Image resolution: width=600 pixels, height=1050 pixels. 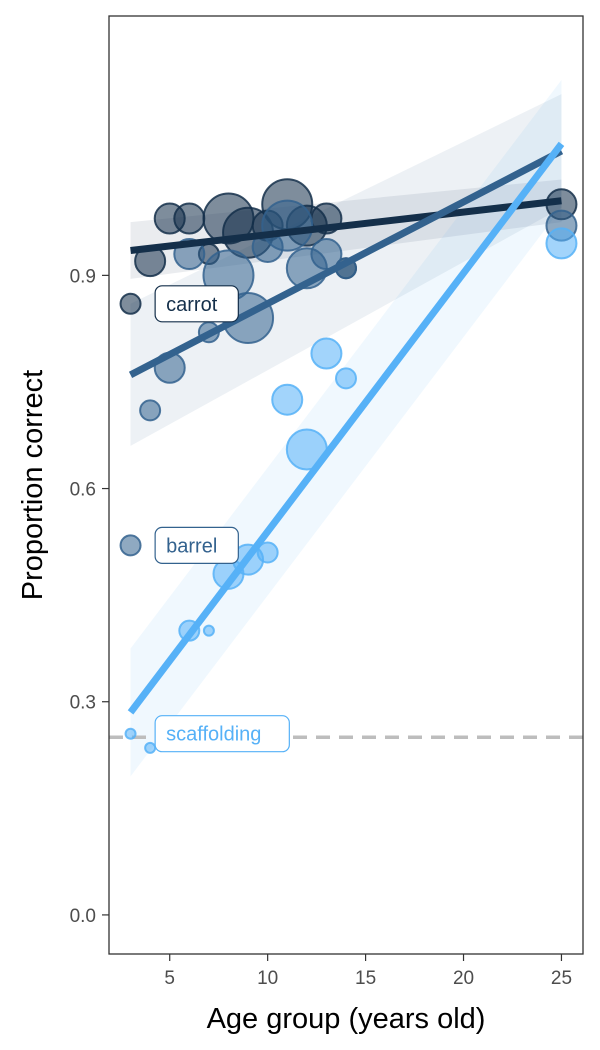 What do you see at coordinates (89, 596) in the screenshot?
I see `y-axis: 0.0 0.3 0.6 0.9` at bounding box center [89, 596].